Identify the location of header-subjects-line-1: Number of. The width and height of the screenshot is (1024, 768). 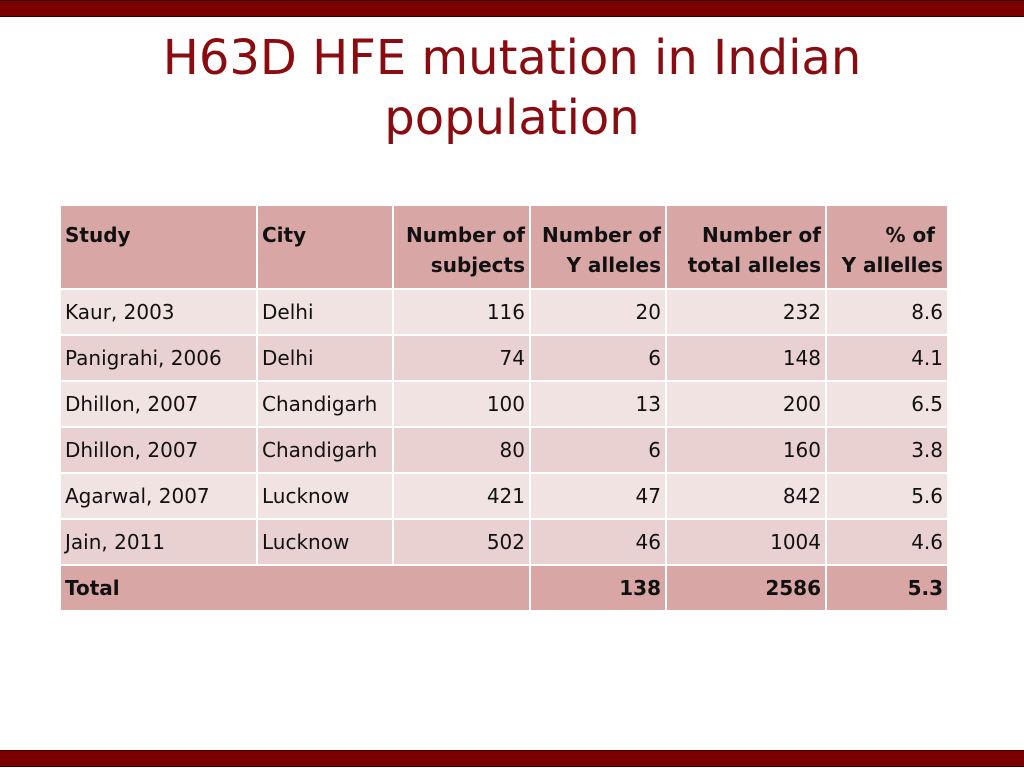
(465, 235).